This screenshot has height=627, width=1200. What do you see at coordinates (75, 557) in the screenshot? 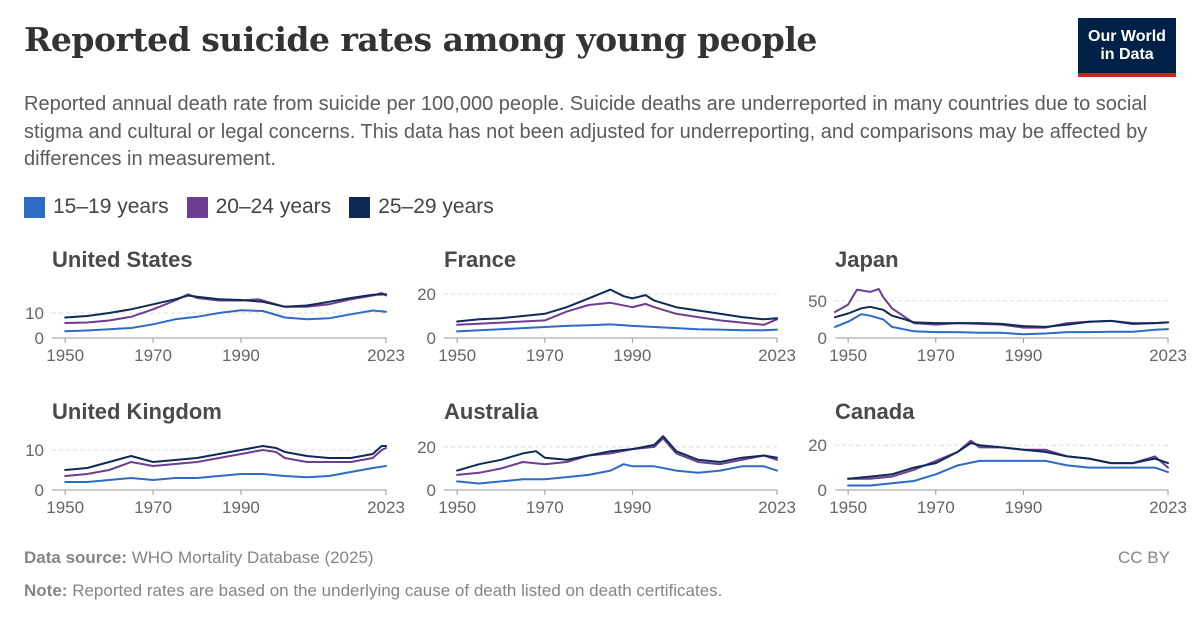
I see `data-source-label: Data source:` at bounding box center [75, 557].